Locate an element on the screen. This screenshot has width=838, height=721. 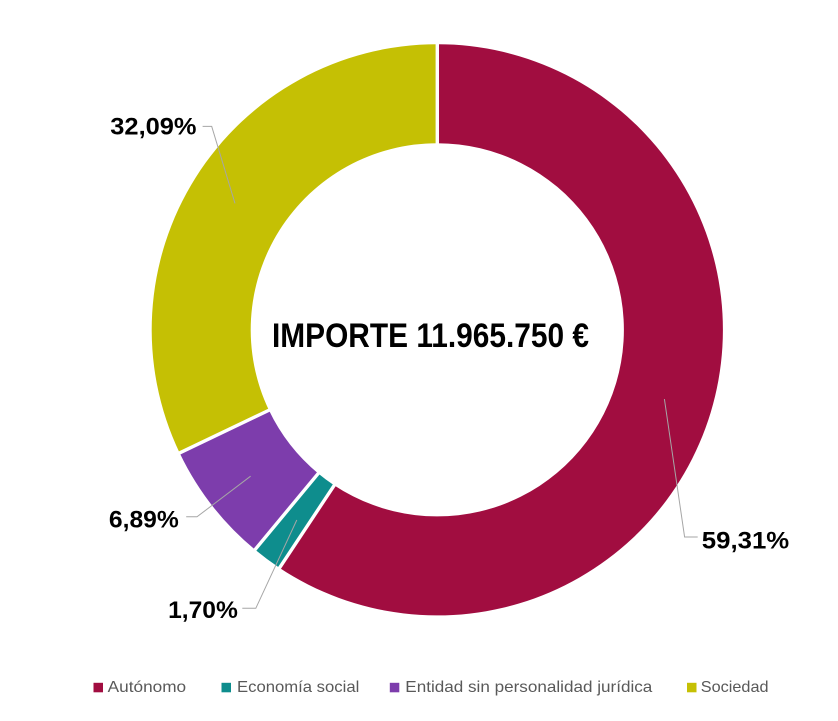
svg-text: Economía social is located at coordinates (298, 687).